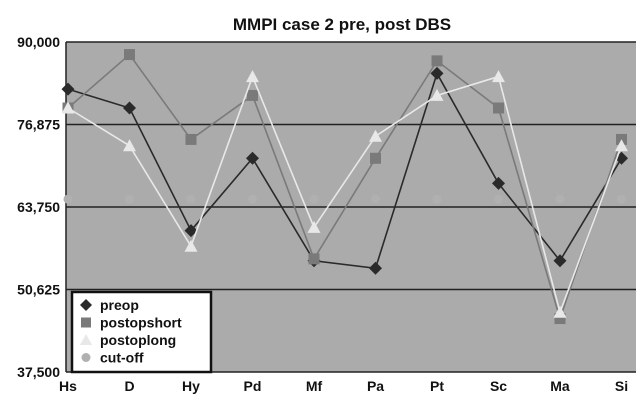 The height and width of the screenshot is (398, 636). I want to click on legend-label: preop, so click(119, 305).